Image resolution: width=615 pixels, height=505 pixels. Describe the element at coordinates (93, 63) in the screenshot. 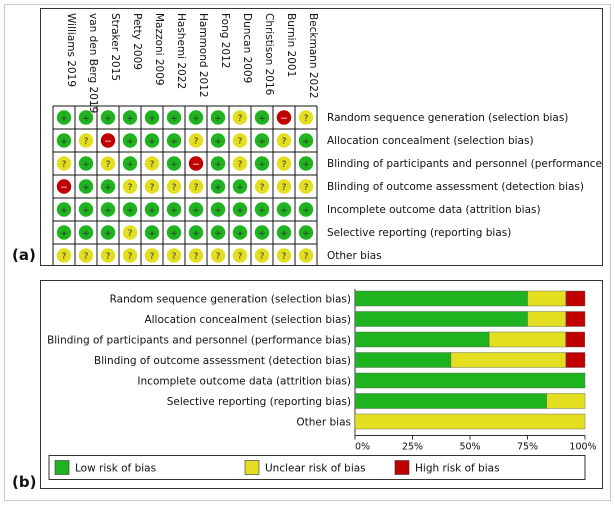

I see `study-label: van den Berg 2019` at that location.